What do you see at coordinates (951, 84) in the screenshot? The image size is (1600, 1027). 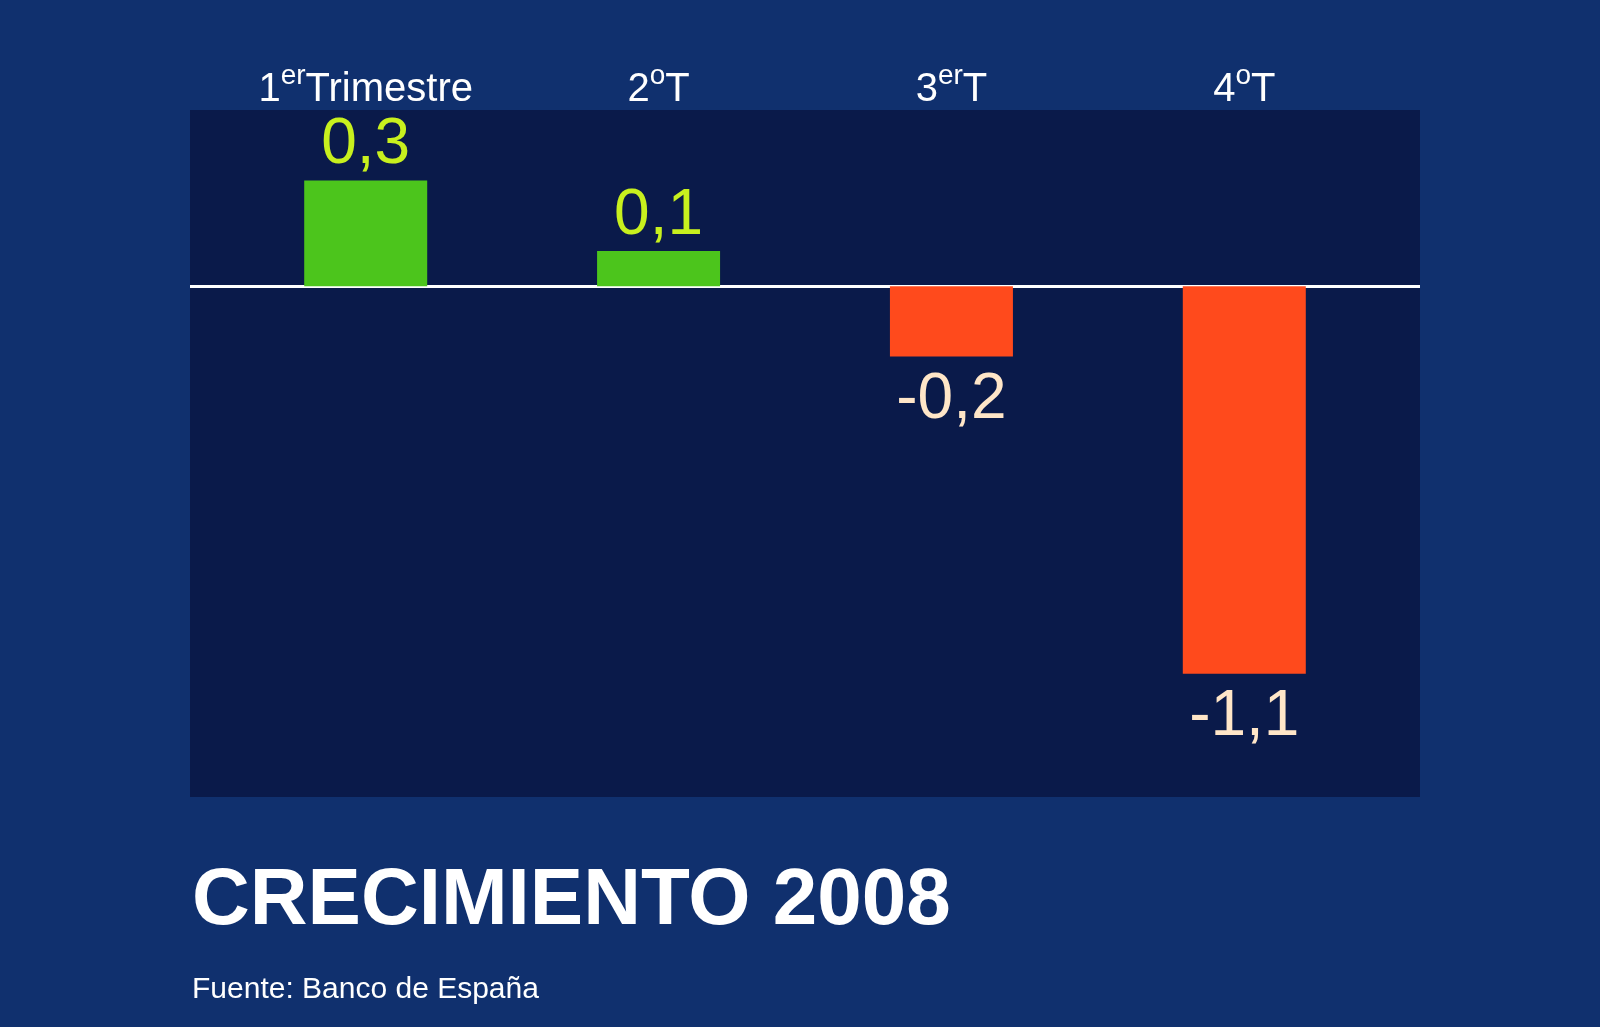 I see `x-tick-label: 3$^{er}$T` at bounding box center [951, 84].